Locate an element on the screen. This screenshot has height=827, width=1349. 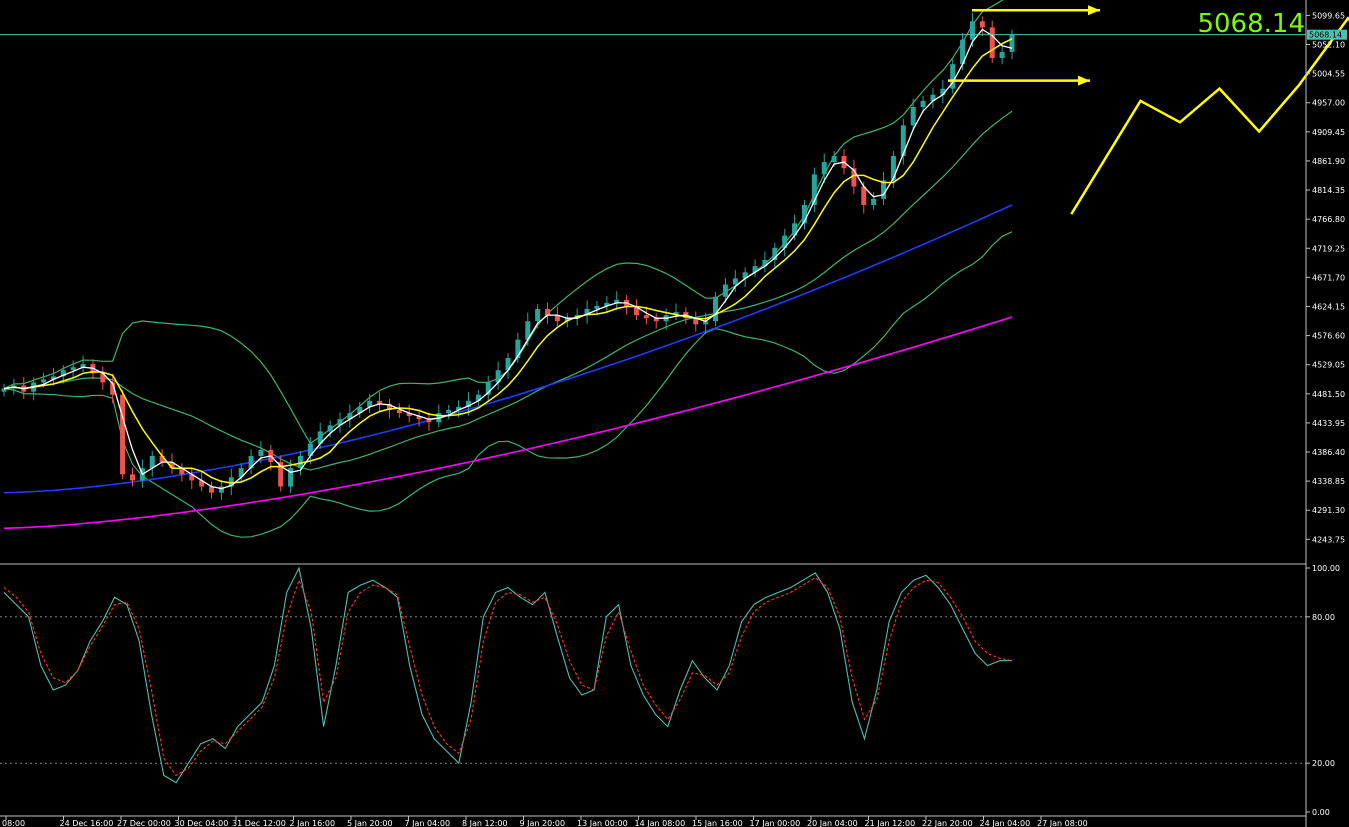
x-tick-label: 21 Jan 12:00 is located at coordinates (890, 823).